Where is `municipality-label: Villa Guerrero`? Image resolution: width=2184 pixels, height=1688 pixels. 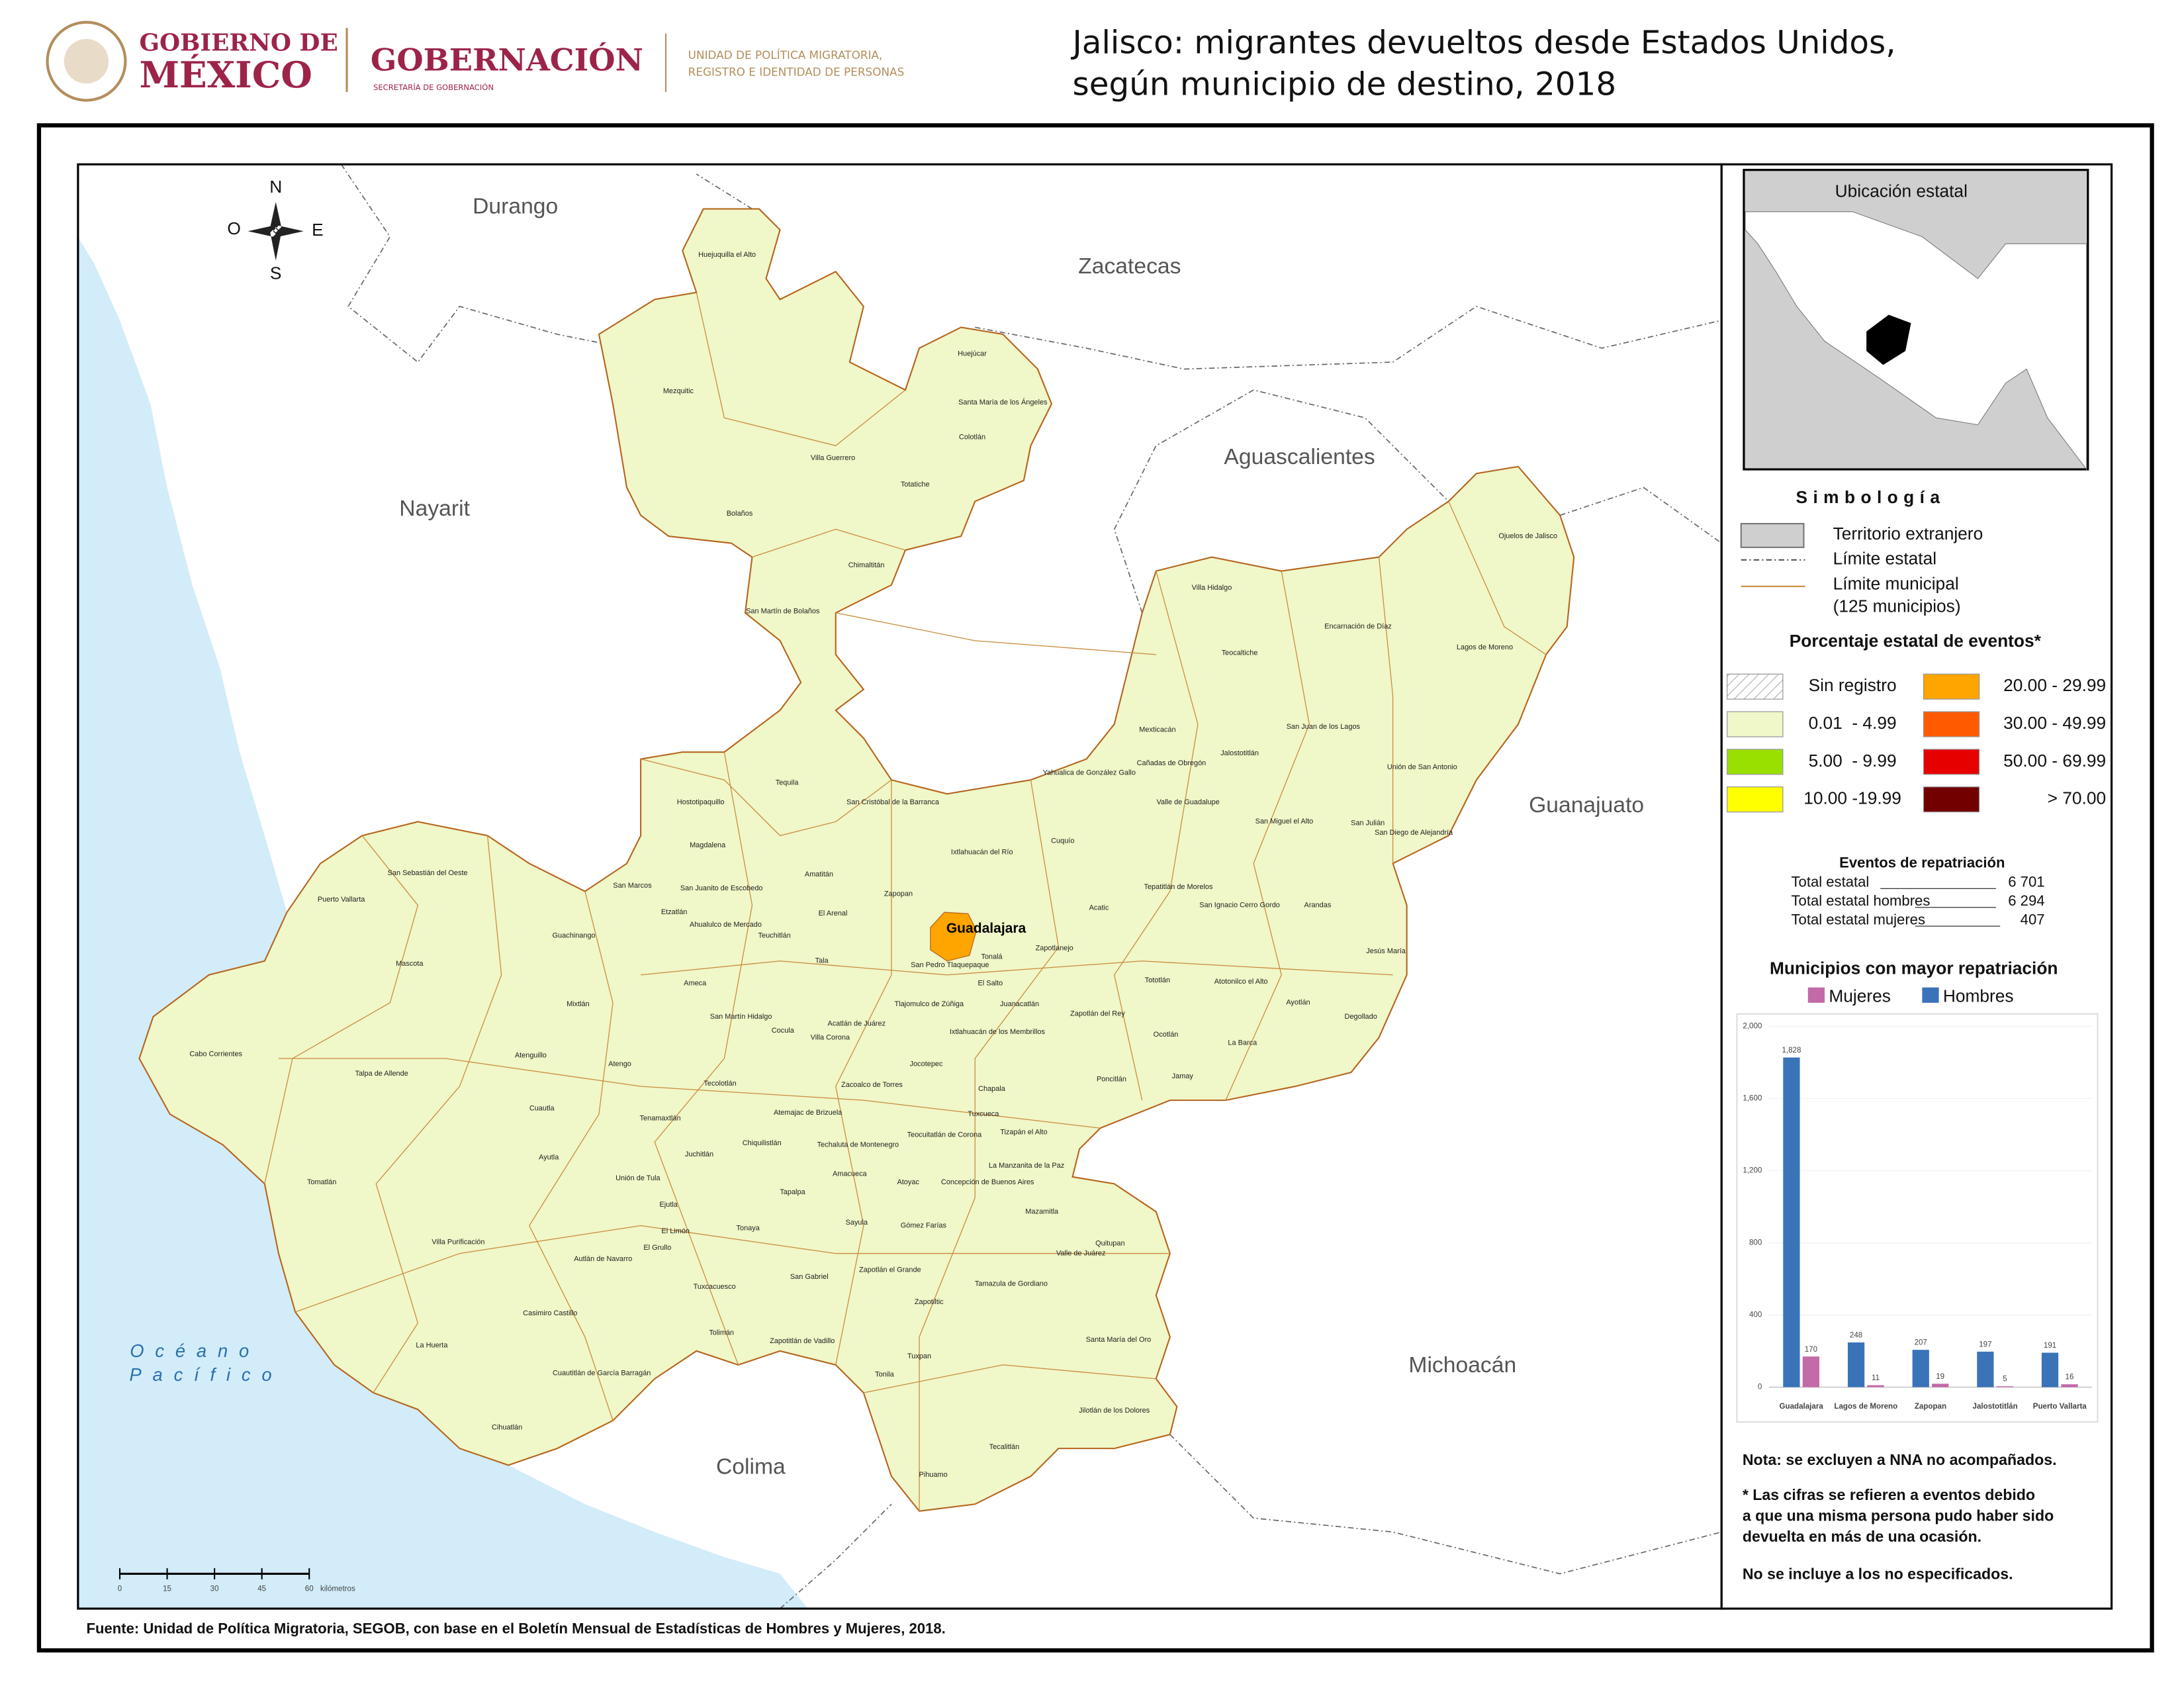
municipality-label: Villa Guerrero is located at coordinates (833, 458).